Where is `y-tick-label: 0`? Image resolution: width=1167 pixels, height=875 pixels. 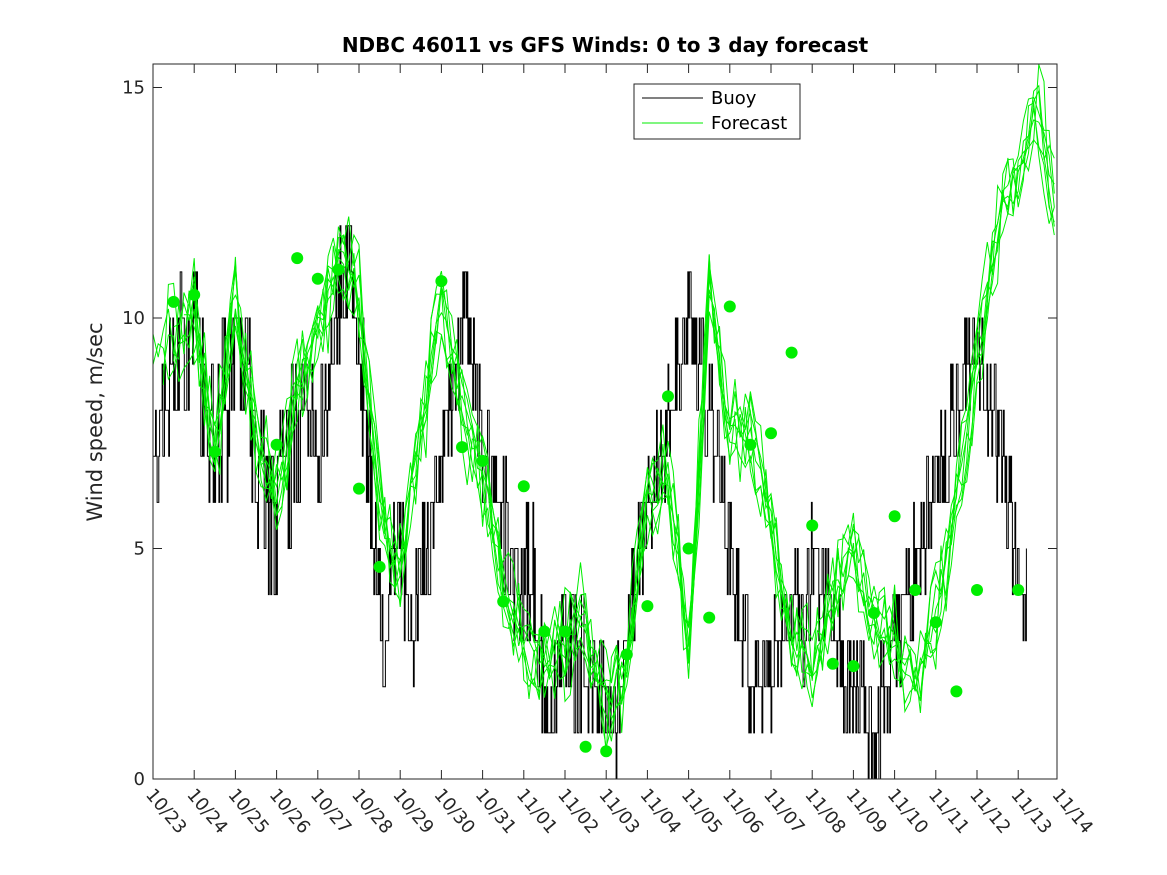
y-tick-label: 0 is located at coordinates (139, 779).